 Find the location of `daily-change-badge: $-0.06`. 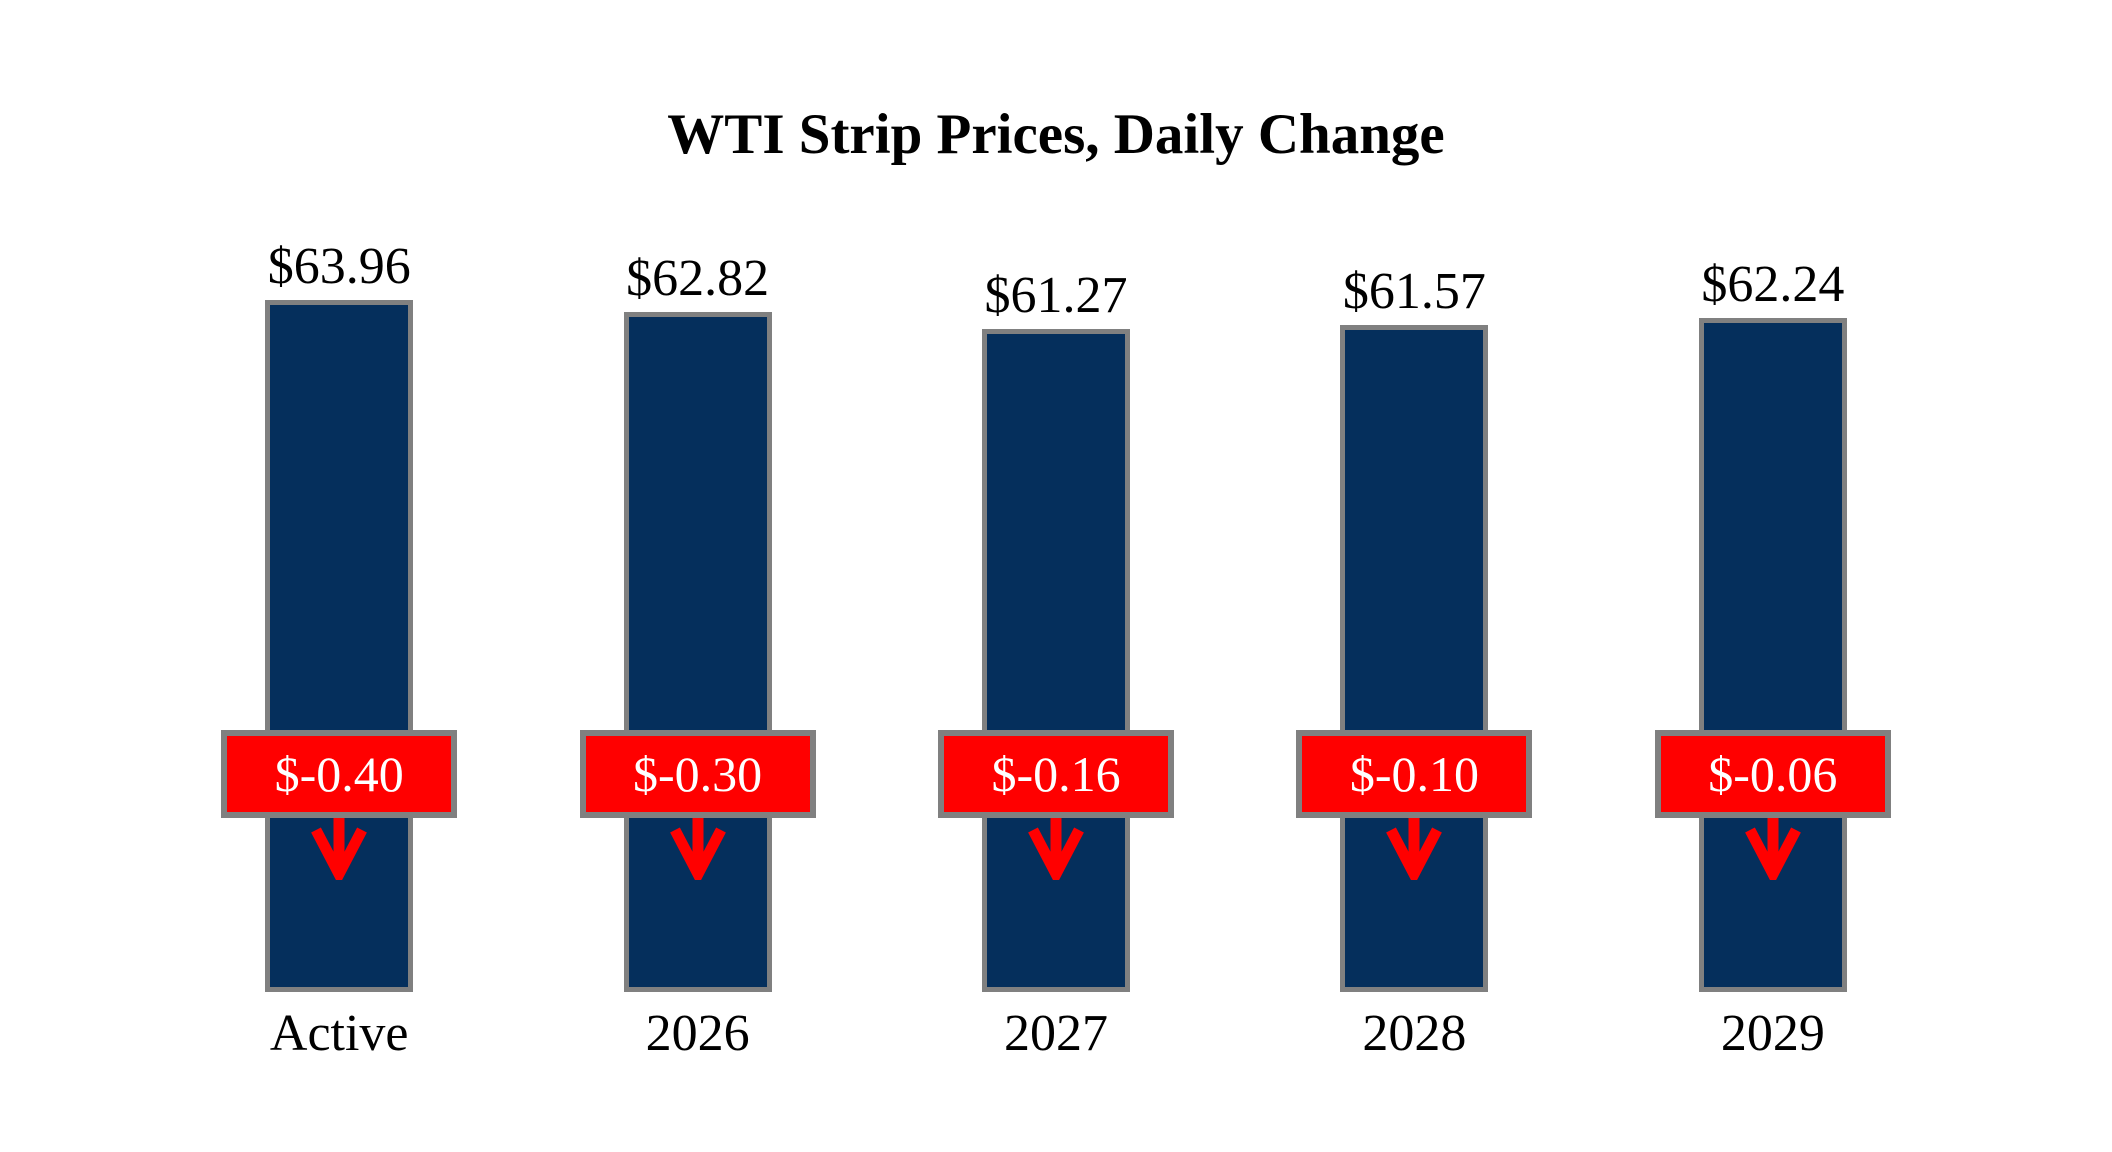

daily-change-badge: $-0.06 is located at coordinates (1772, 774).